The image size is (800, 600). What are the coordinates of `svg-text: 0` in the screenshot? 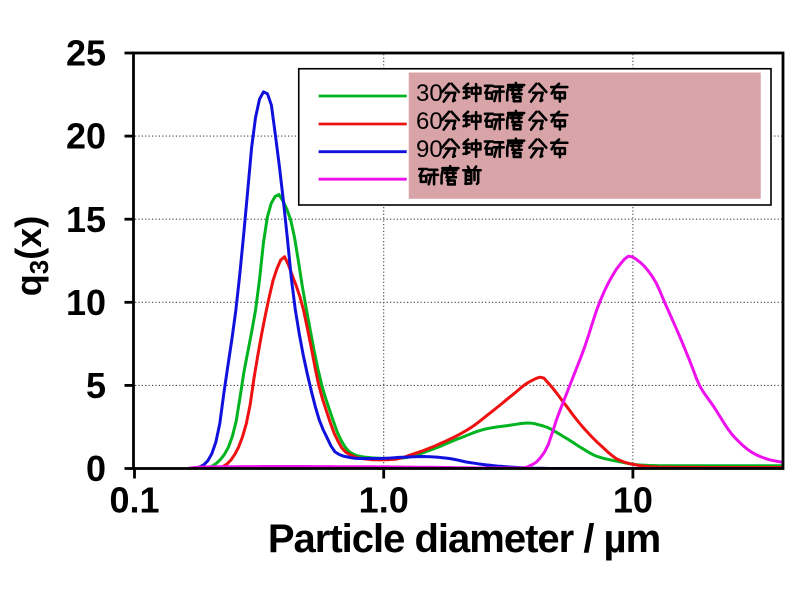 It's located at (96, 468).